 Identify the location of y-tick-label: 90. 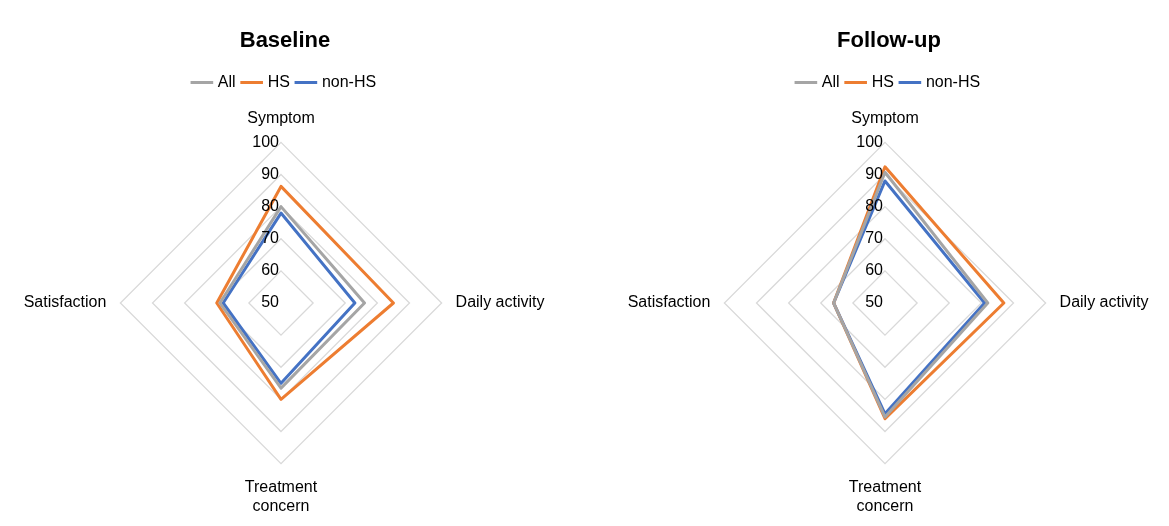
(270, 173).